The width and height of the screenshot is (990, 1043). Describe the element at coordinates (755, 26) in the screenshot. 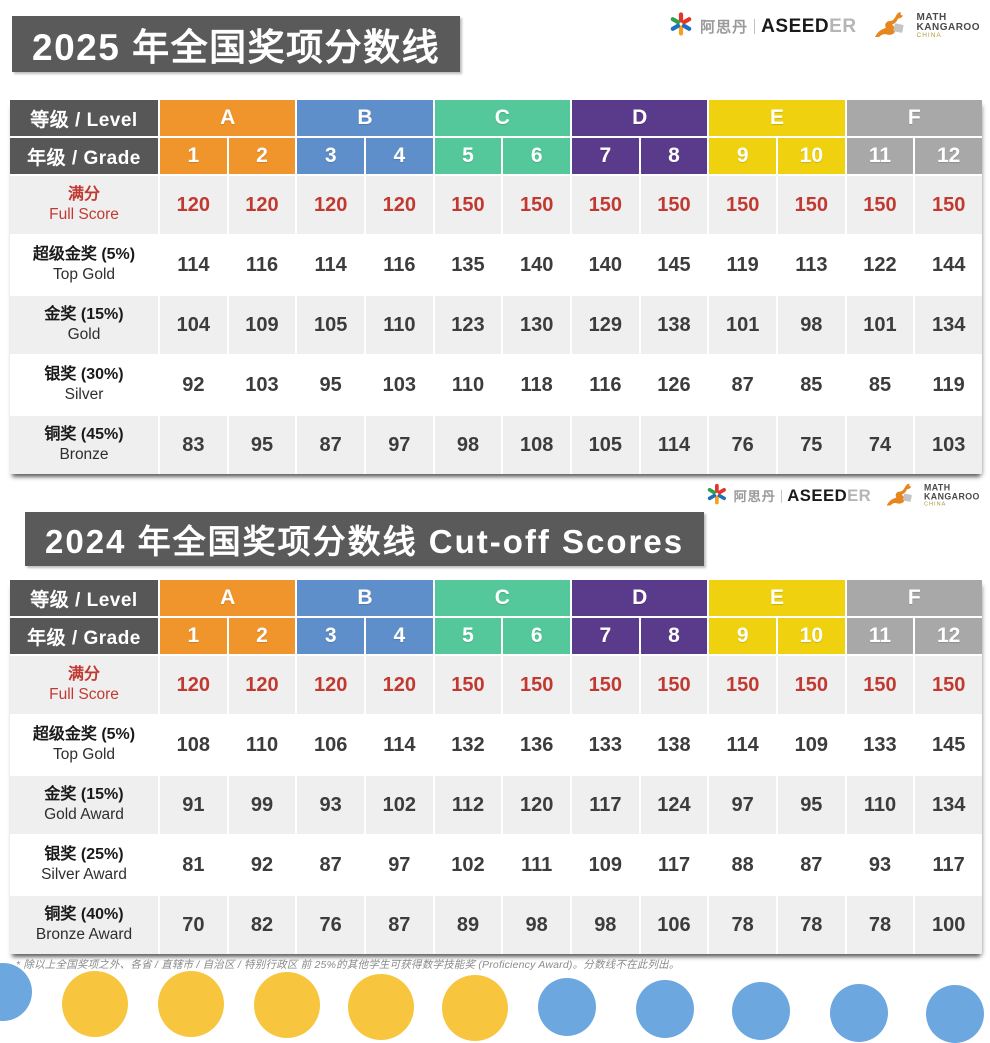

I see `logo-divider` at that location.